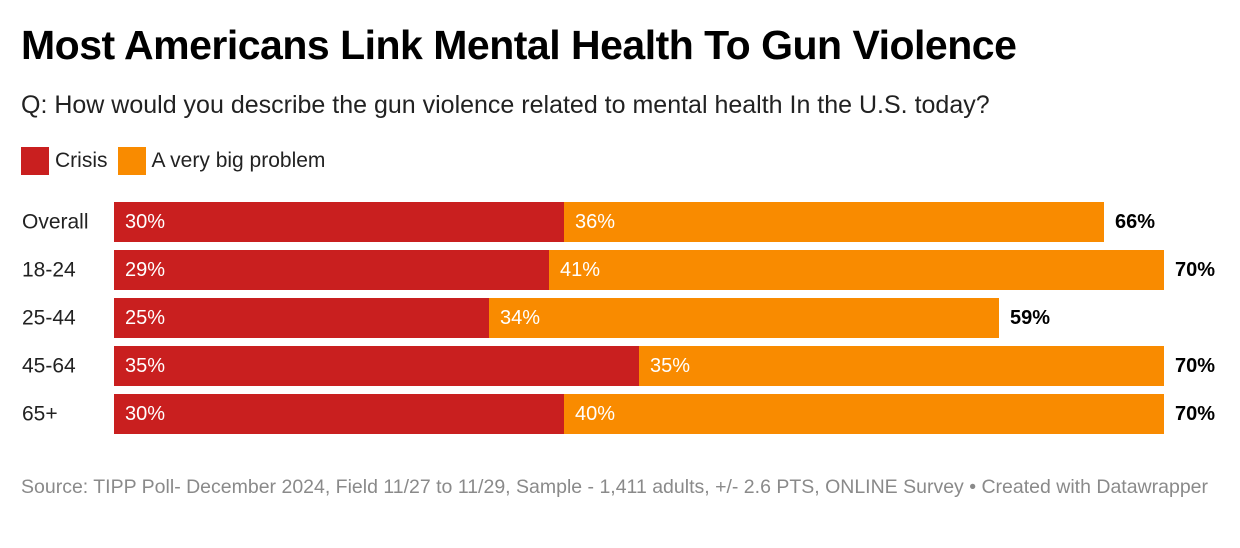 This screenshot has width=1240, height=548. I want to click on legend-item-crisis: Crisis, so click(64, 161).